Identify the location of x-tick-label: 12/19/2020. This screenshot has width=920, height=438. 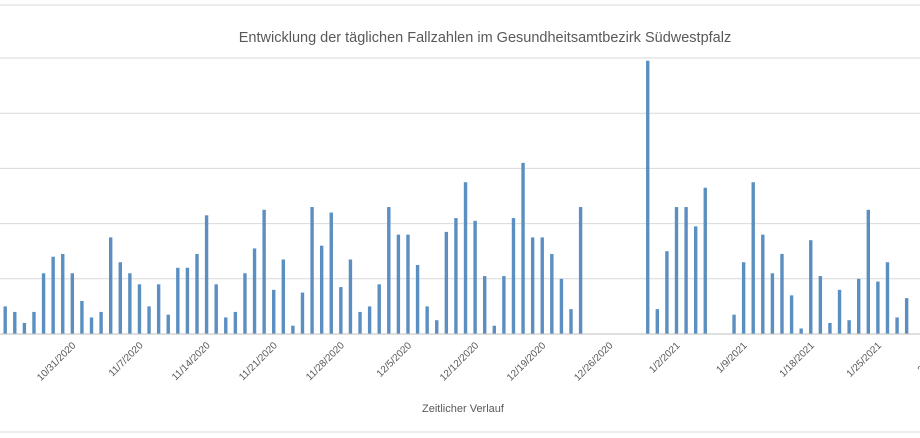
(526, 361).